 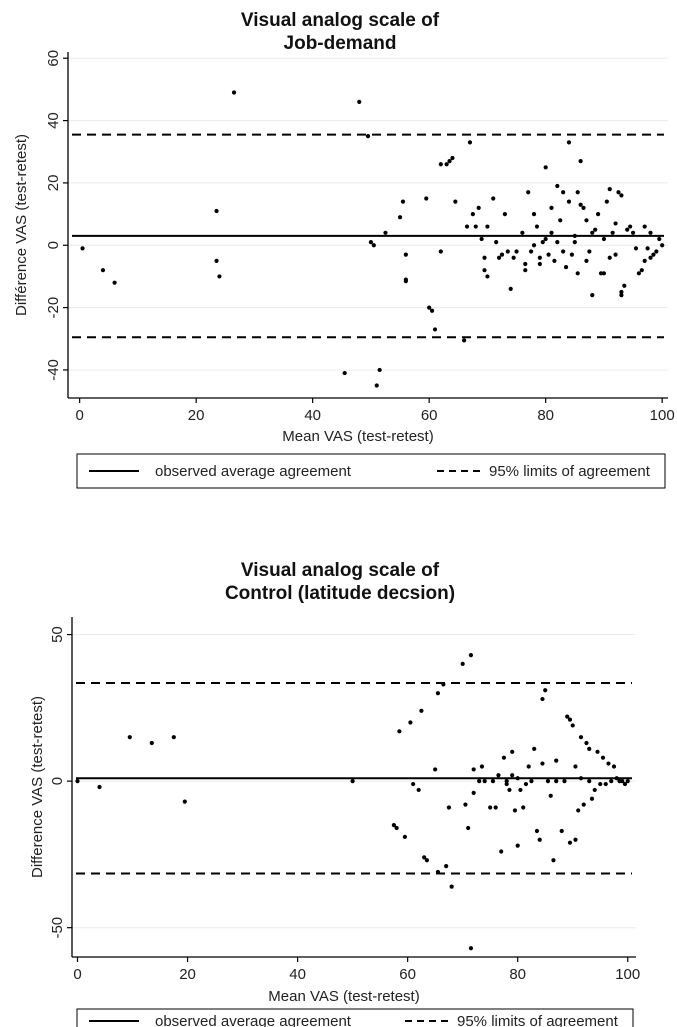 I want to click on x-tick-label: 0, so click(x=77, y=974).